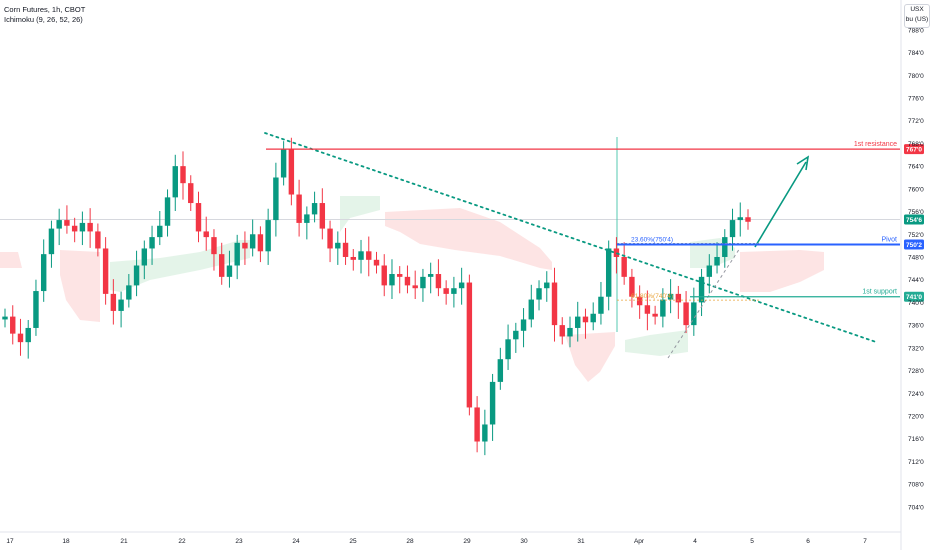 The image size is (932, 550). What do you see at coordinates (43, 19) in the screenshot?
I see `indicator-label: Ichimoku (9, 26, 52, 26)` at bounding box center [43, 19].